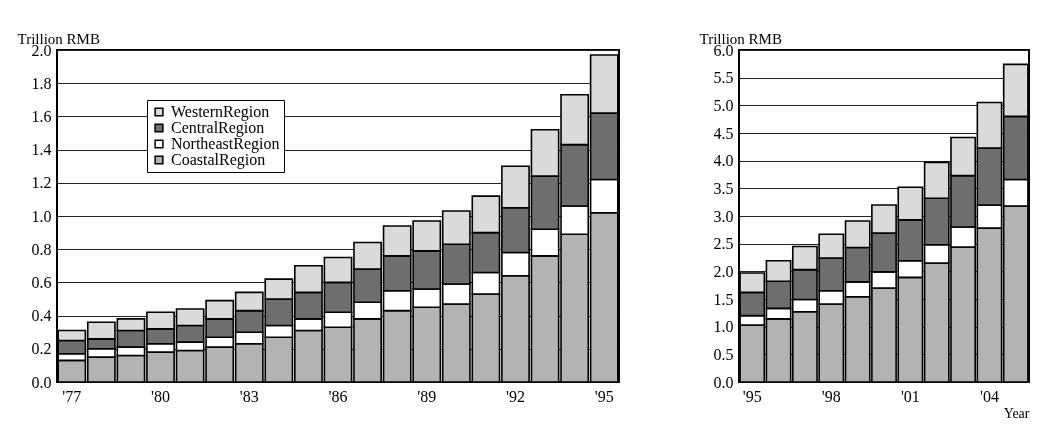  I want to click on x-tick-label: '98, so click(831, 396).